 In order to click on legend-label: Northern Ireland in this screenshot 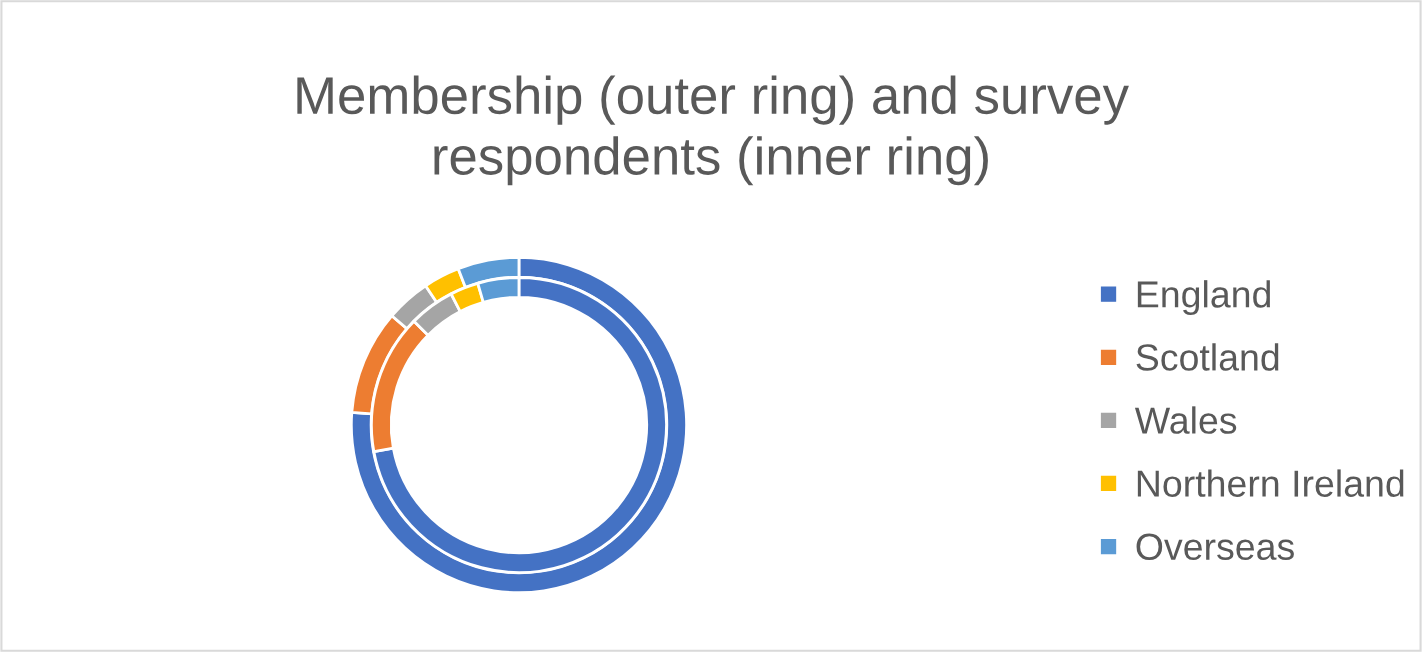, I will do `click(1270, 483)`.